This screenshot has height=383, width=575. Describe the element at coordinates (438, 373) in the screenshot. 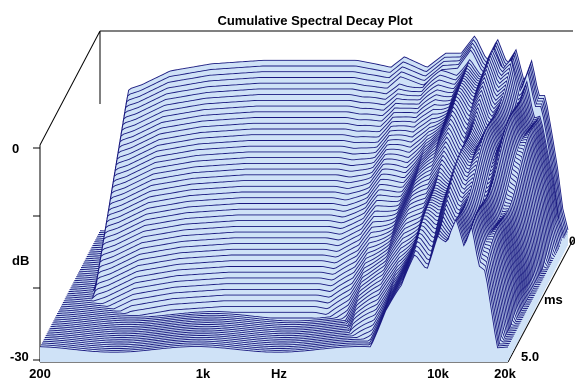

I see `x-tick-label-10k: 10k` at that location.